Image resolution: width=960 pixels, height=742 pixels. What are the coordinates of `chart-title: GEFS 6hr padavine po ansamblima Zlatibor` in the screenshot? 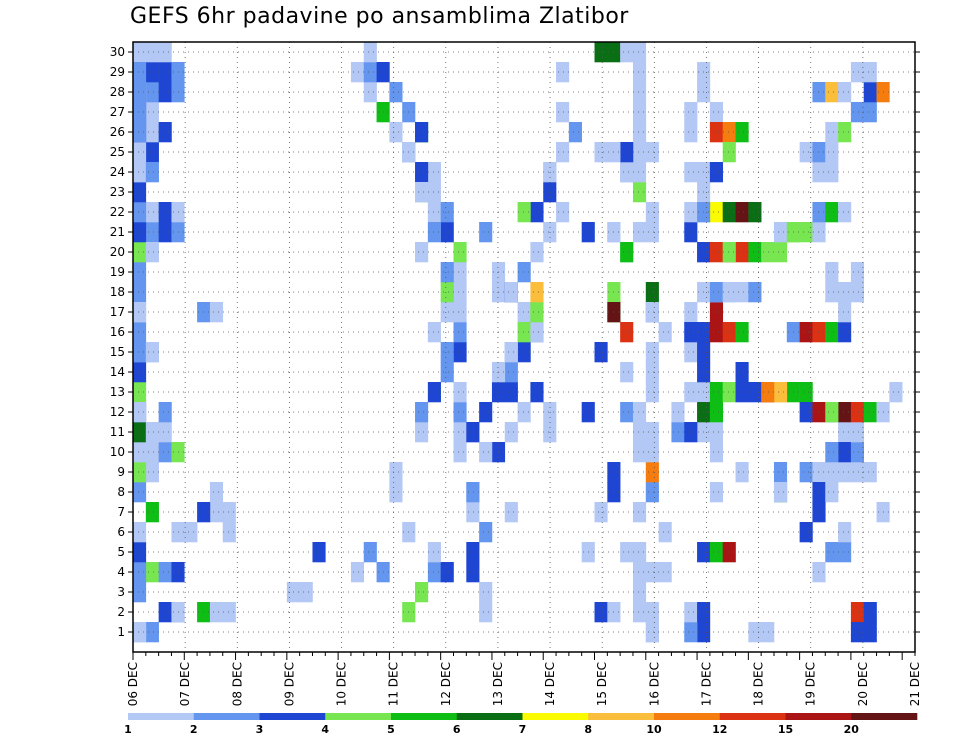 It's located at (379, 16).